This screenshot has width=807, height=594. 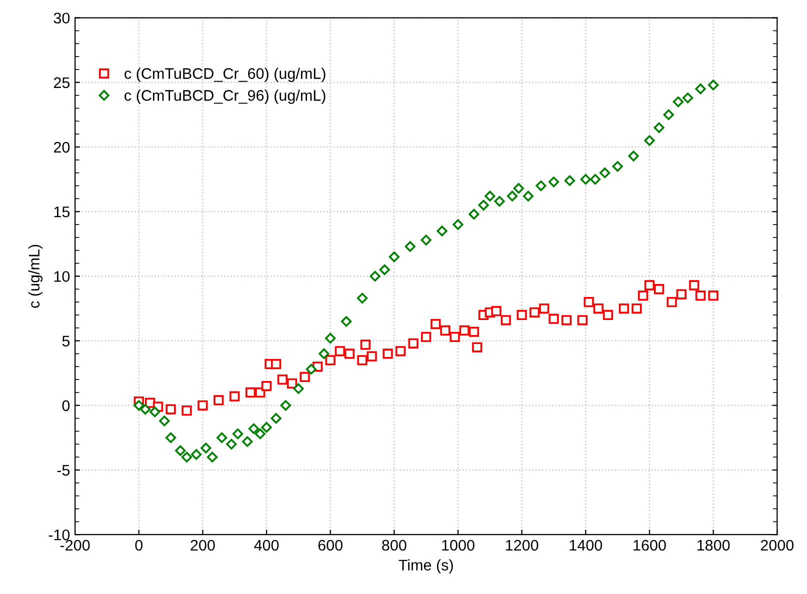 I want to click on x-tick-label: 600, so click(x=330, y=545).